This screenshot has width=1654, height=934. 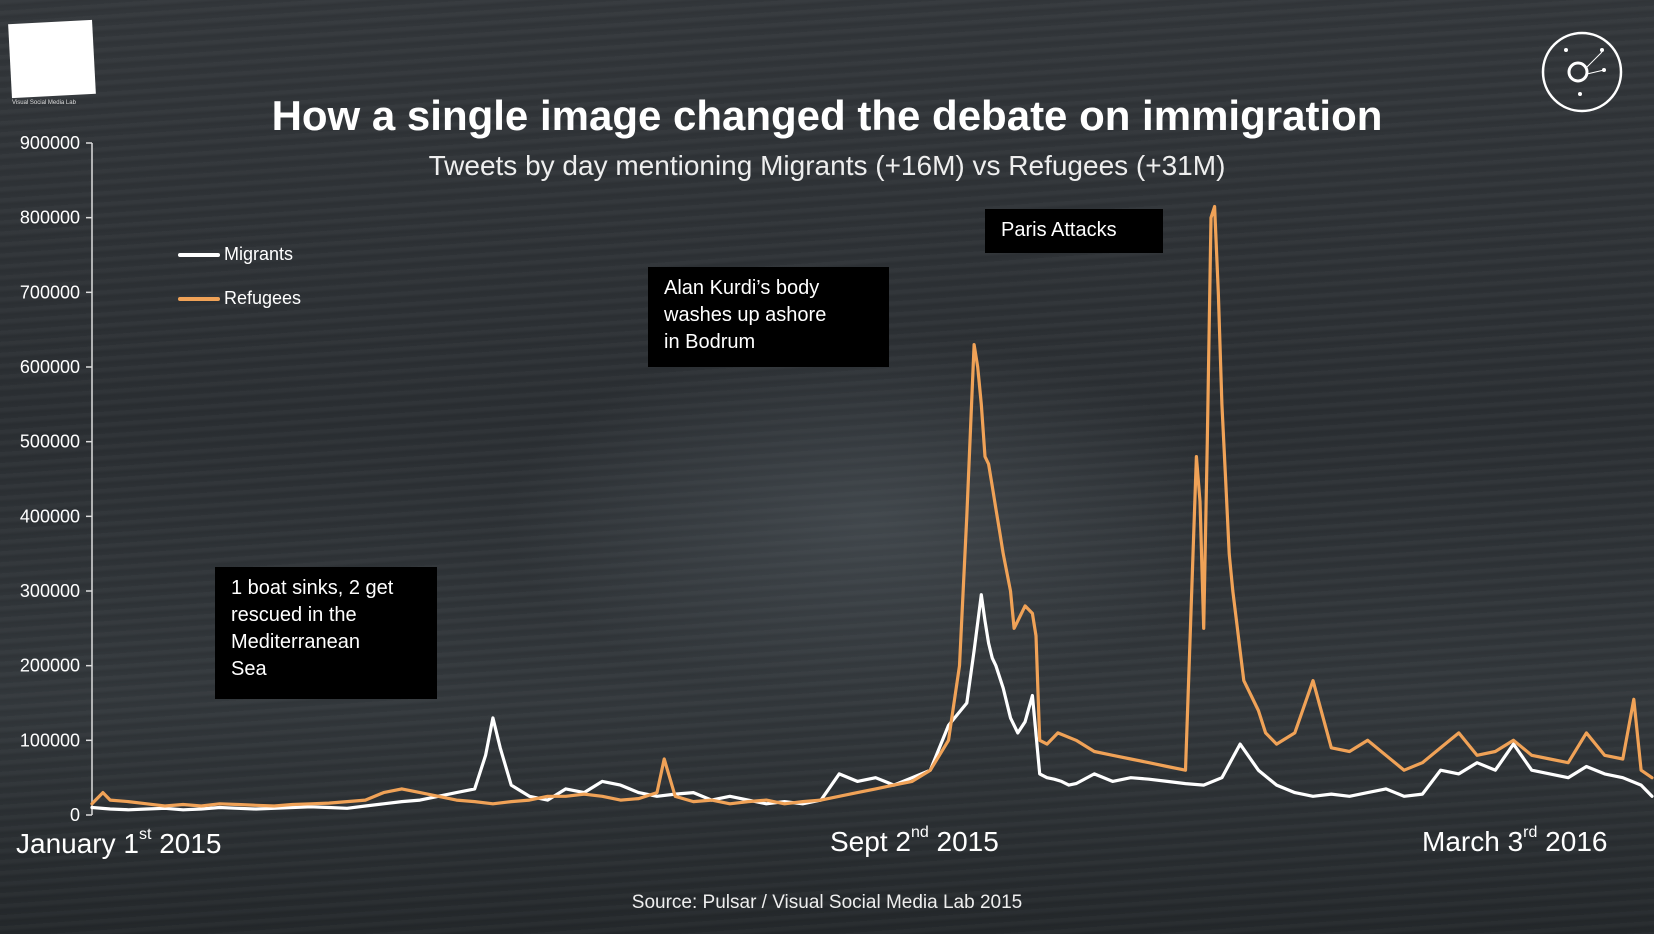 I want to click on x-label-sup: st, so click(x=145, y=834).